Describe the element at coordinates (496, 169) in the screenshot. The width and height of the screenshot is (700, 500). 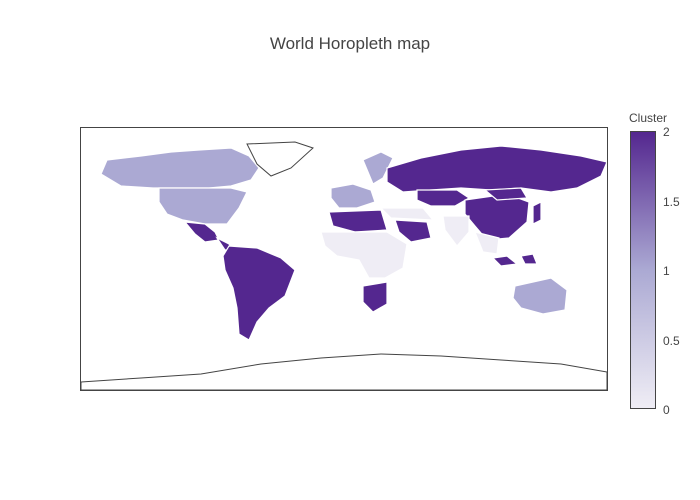
I see `region-russia` at that location.